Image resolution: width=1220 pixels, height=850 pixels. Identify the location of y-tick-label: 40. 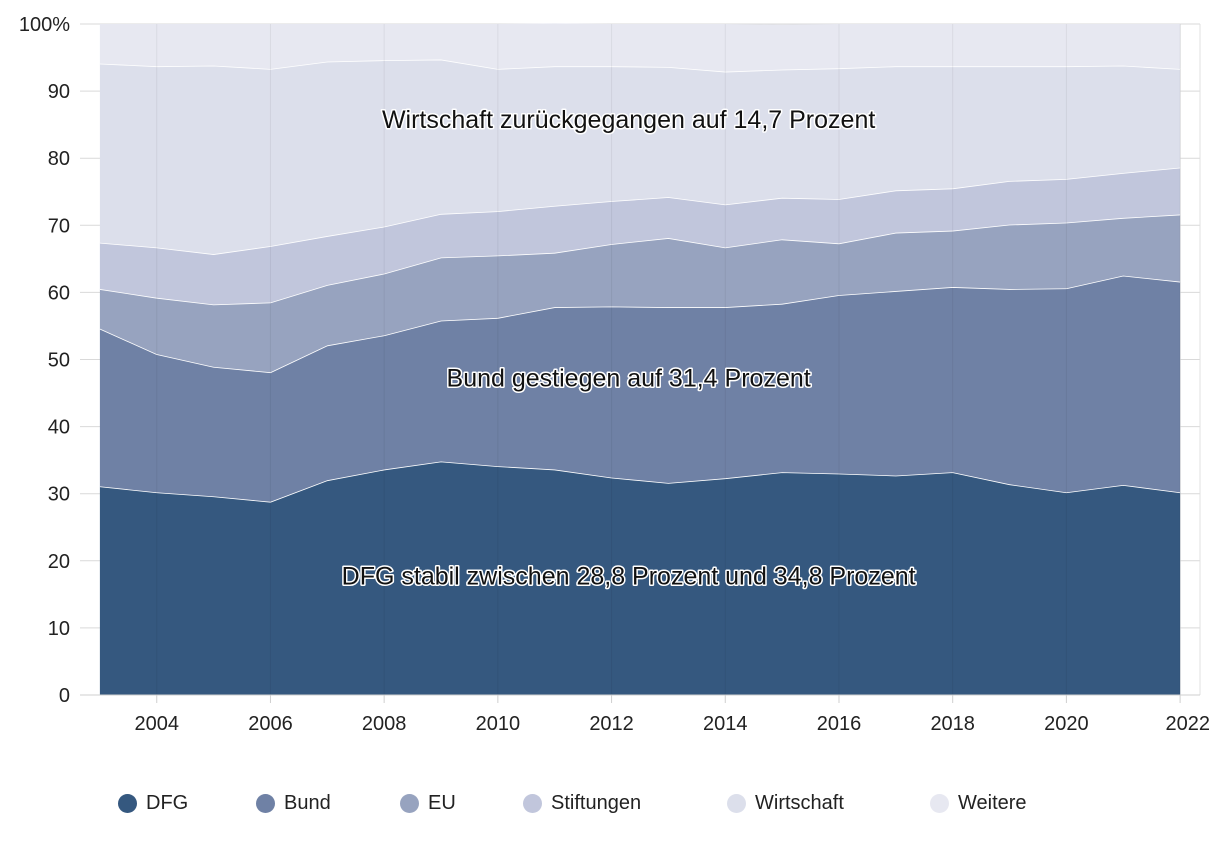
(59, 428).